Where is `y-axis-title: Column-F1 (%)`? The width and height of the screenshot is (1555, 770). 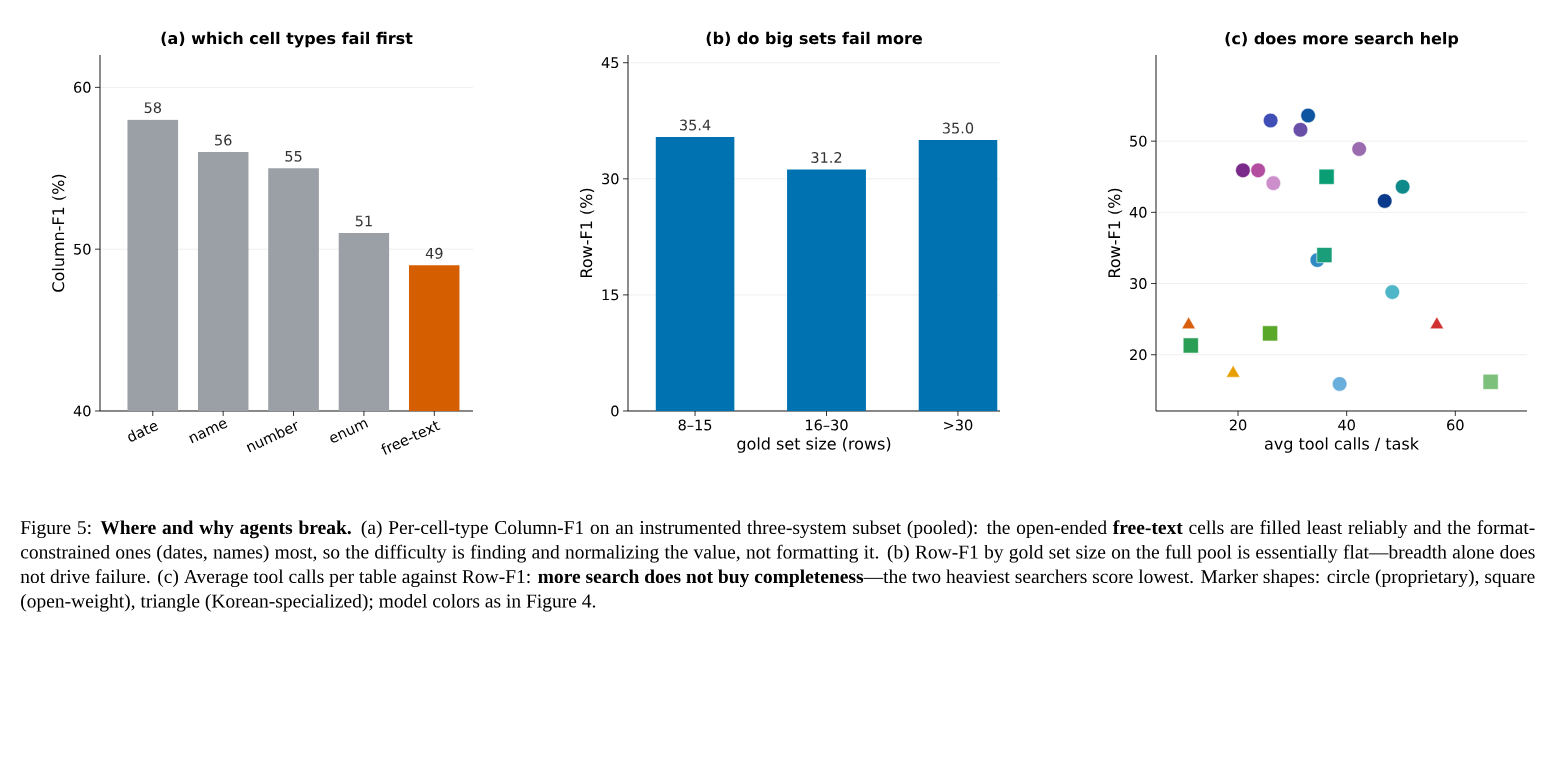 y-axis-title: Column-F1 (%) is located at coordinates (59, 233).